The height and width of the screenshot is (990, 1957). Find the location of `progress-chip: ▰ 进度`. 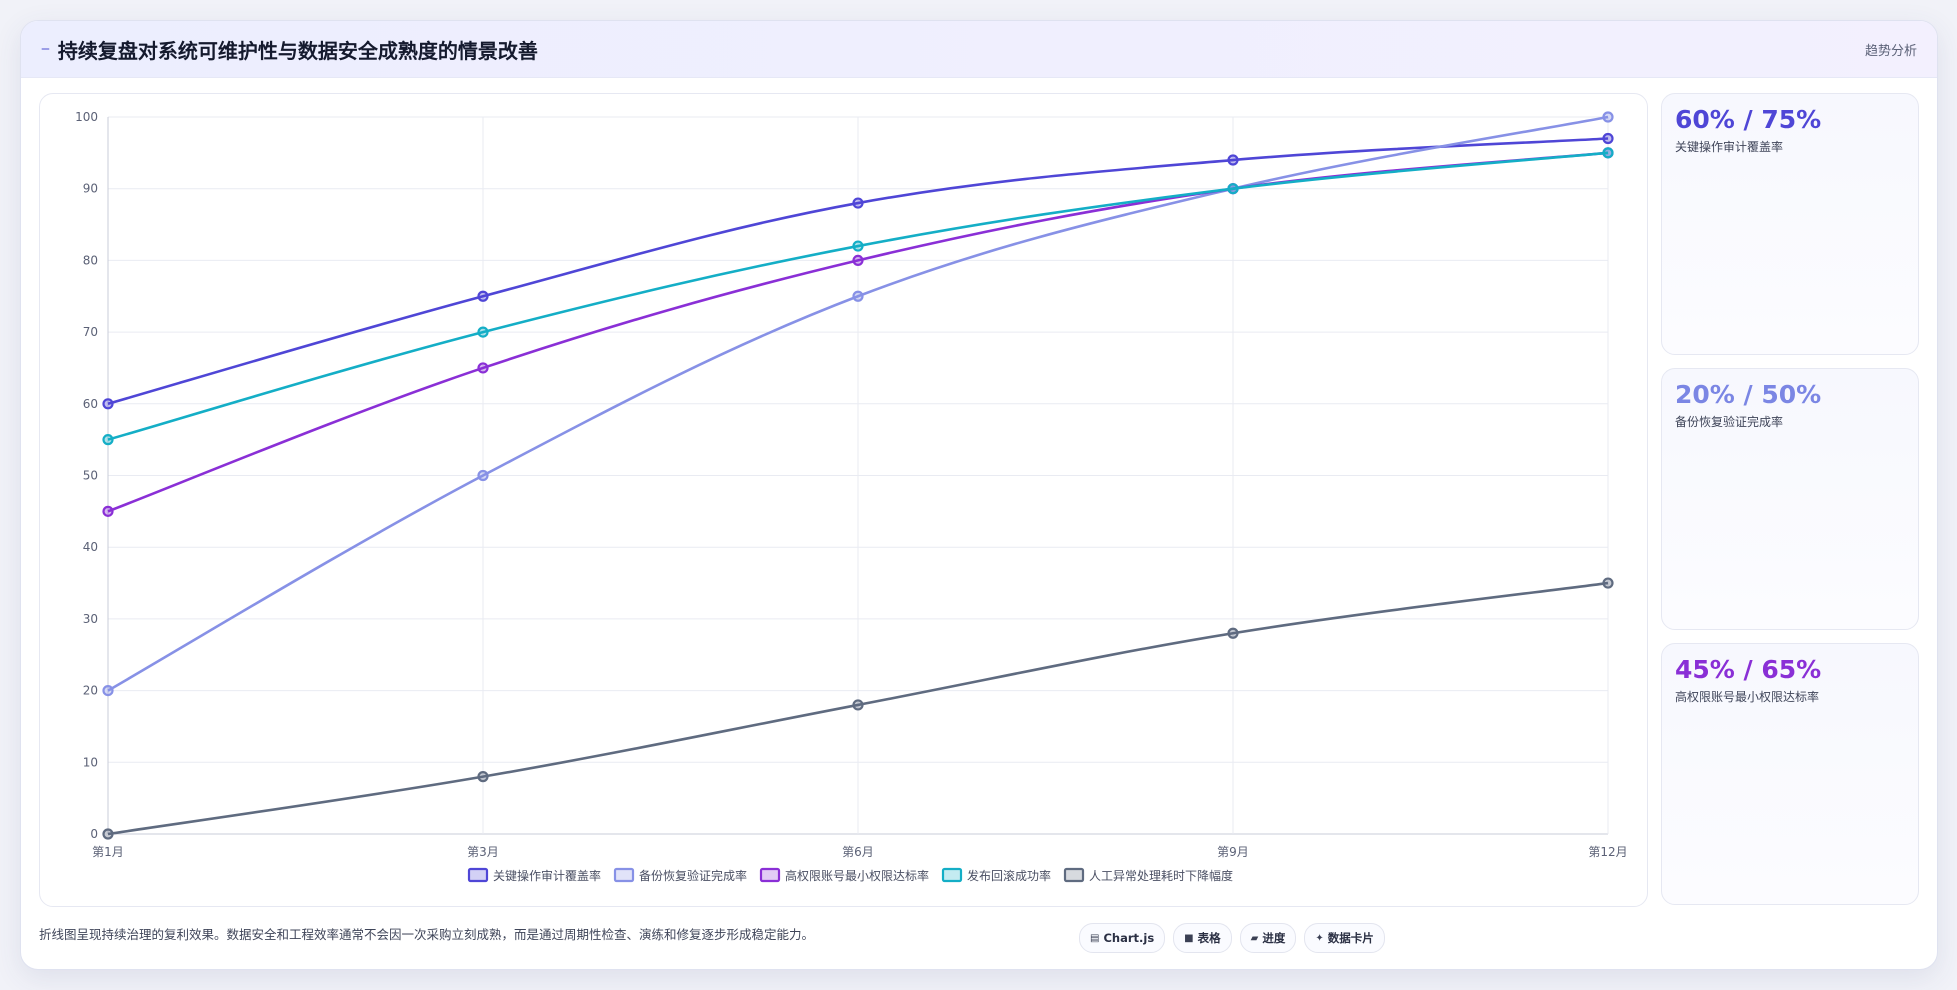

progress-chip: ▰ 进度 is located at coordinates (1268, 938).